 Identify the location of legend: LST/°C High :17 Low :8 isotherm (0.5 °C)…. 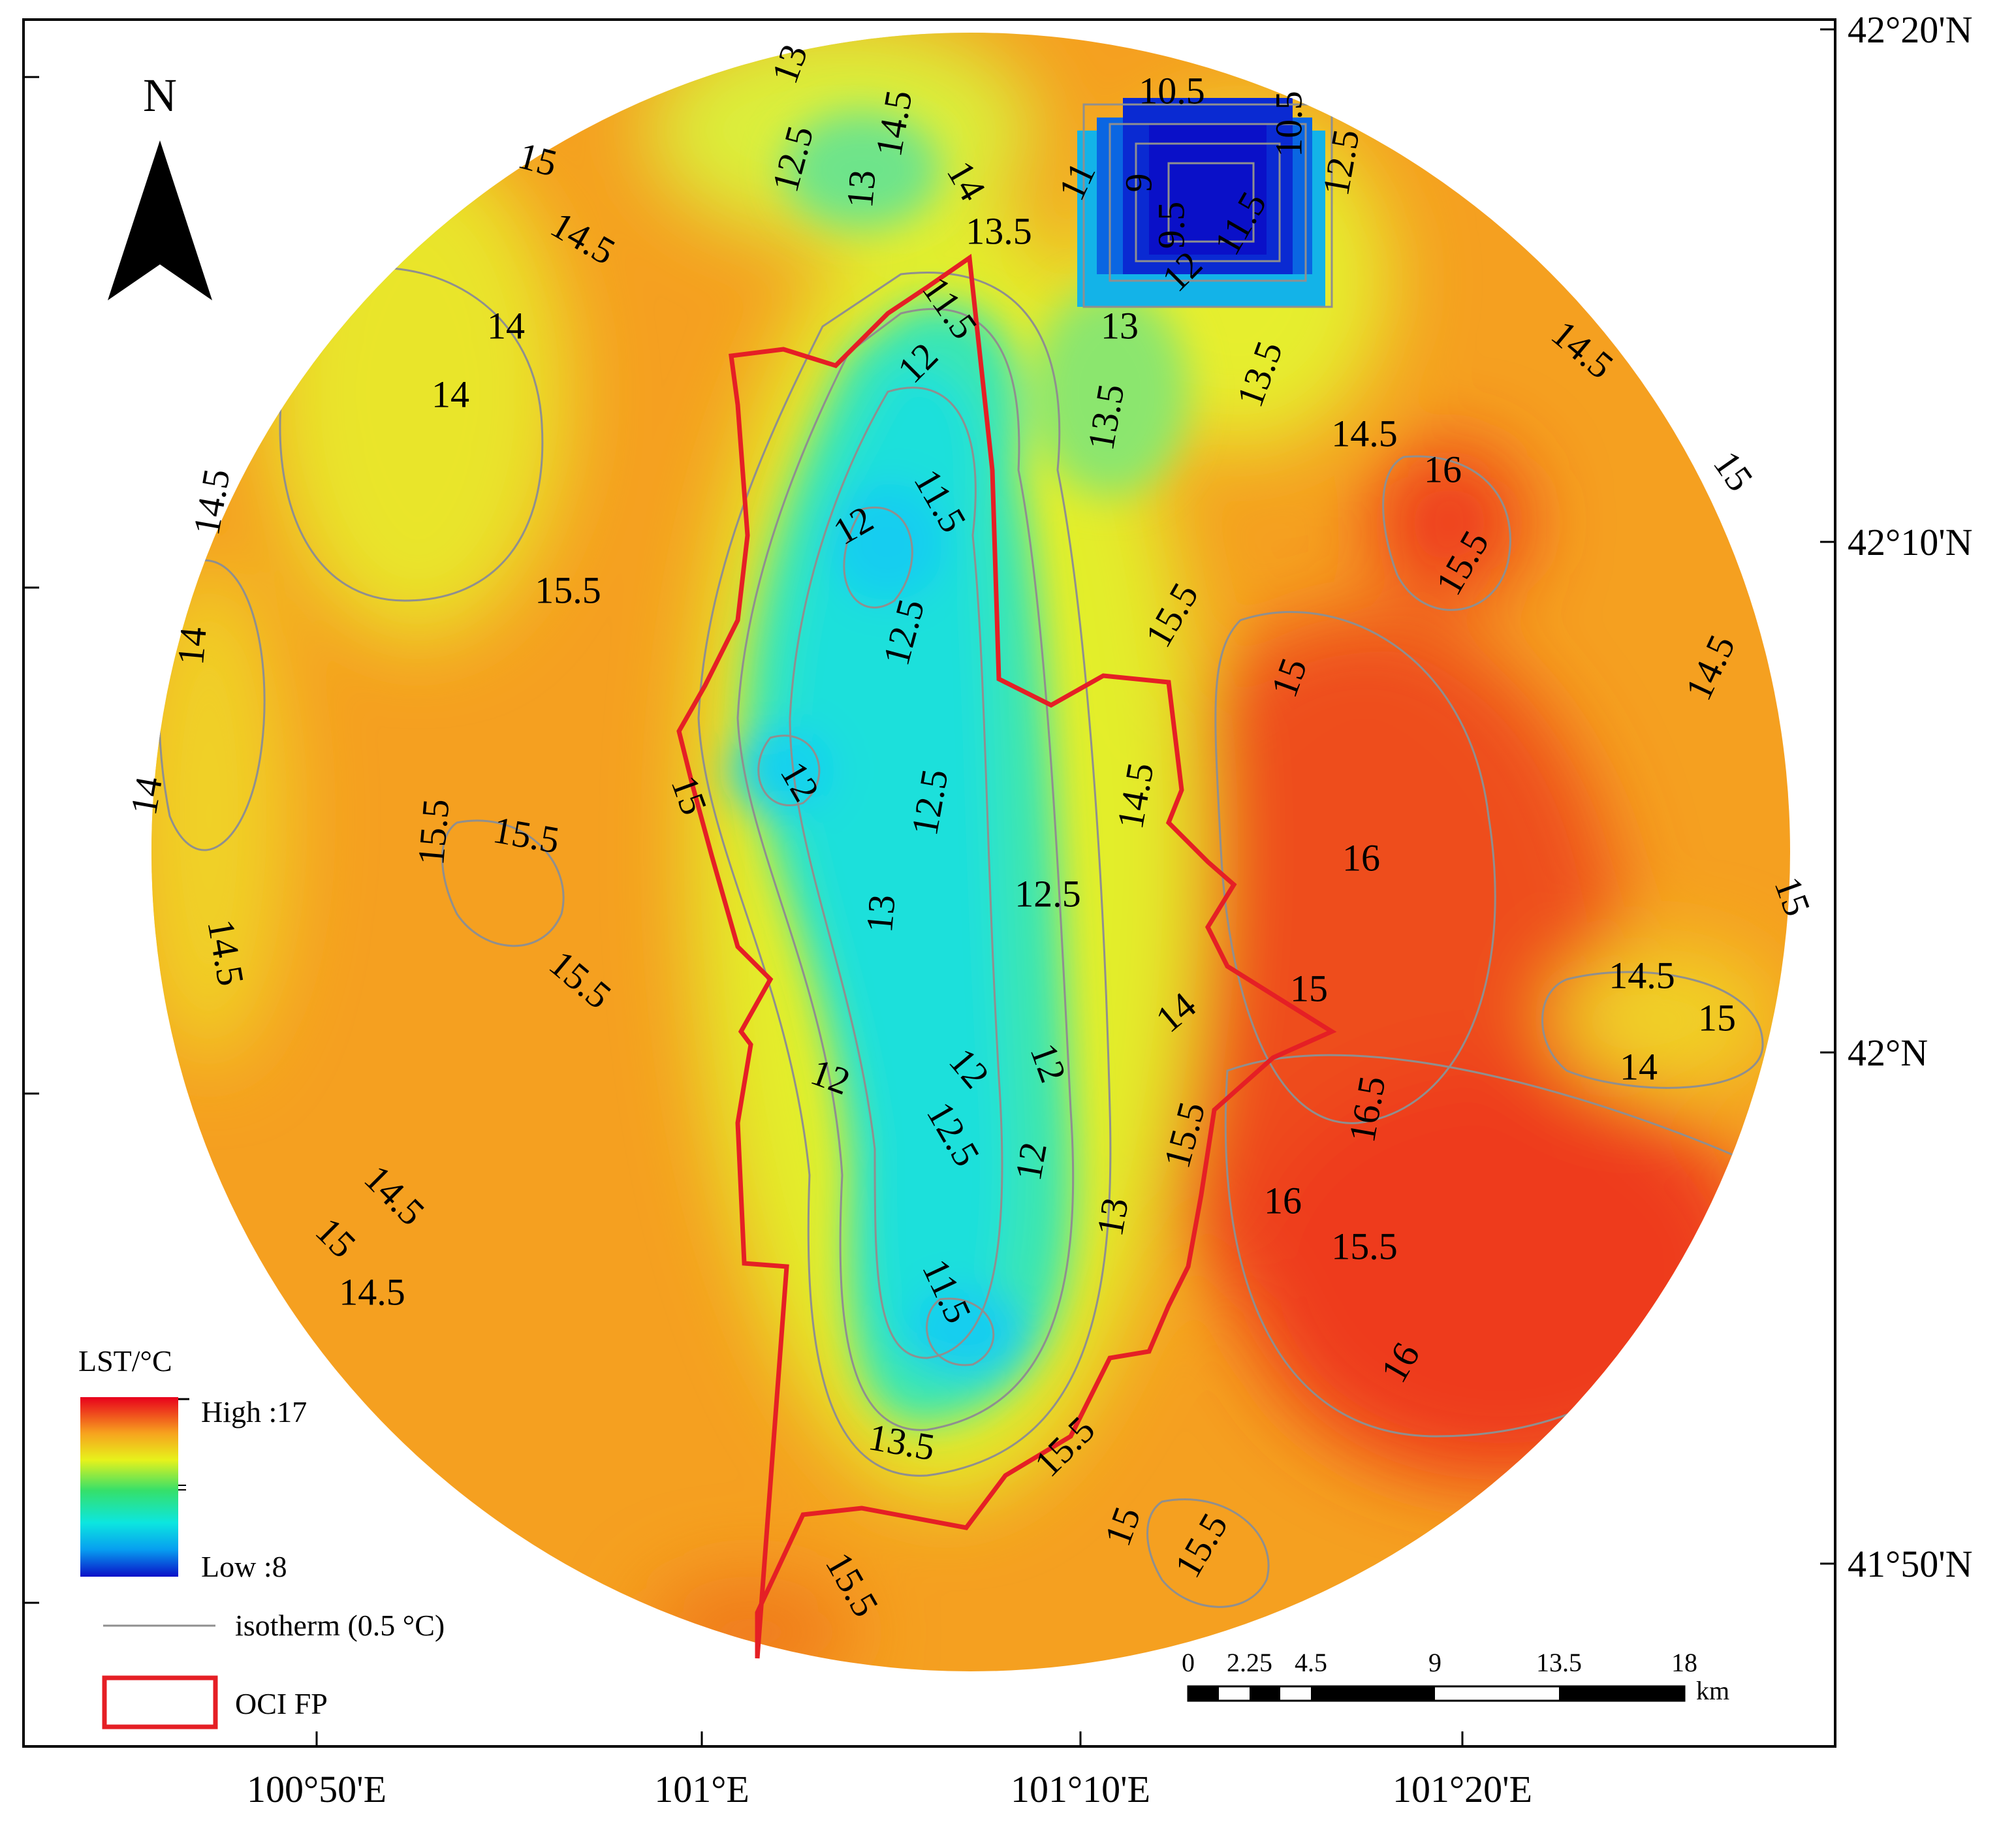
(261, 1536).